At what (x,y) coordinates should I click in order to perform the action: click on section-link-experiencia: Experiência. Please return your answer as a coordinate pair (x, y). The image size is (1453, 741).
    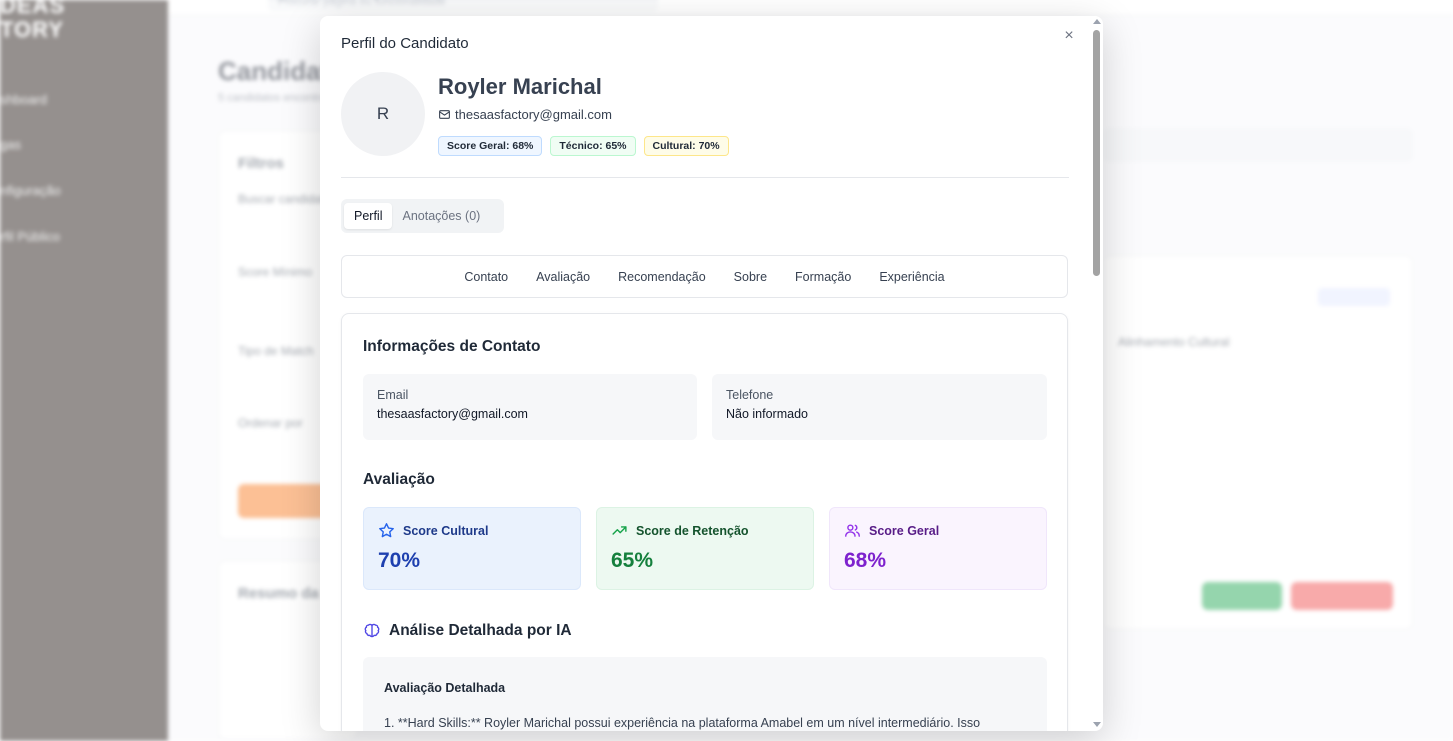
    Looking at the image, I should click on (912, 276).